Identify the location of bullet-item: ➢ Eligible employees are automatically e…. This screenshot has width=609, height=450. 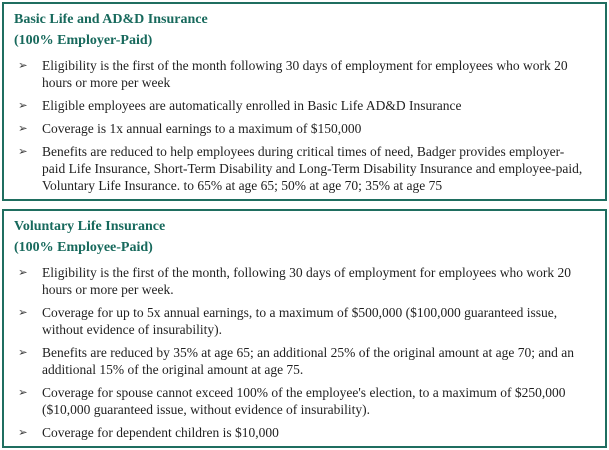
(299, 105).